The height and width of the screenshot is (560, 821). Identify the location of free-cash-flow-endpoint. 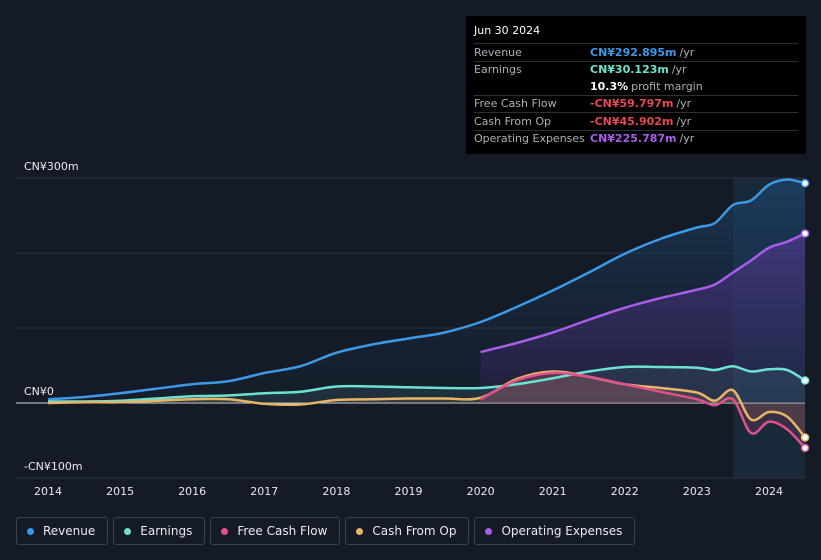
(805, 448).